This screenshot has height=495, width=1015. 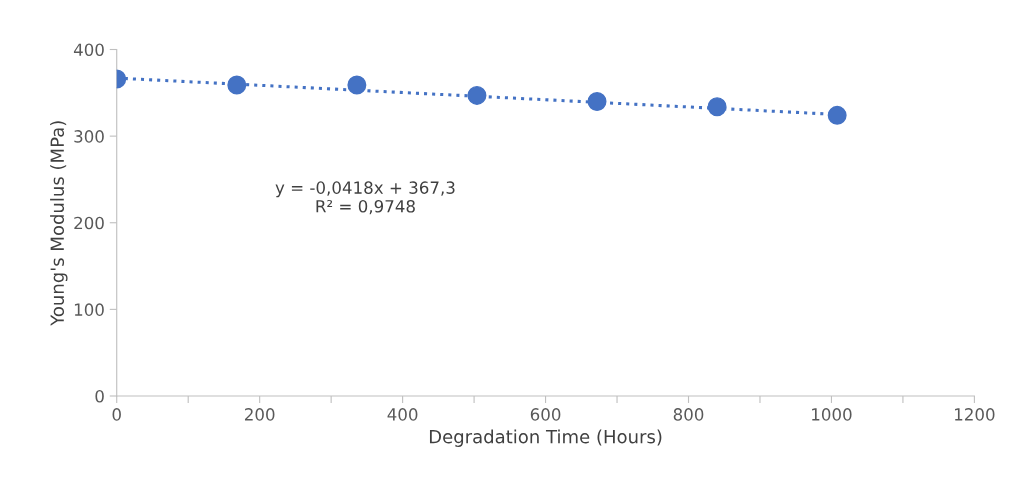 I want to click on x-axis-title: Degradation Time (Hours), so click(x=545, y=438).